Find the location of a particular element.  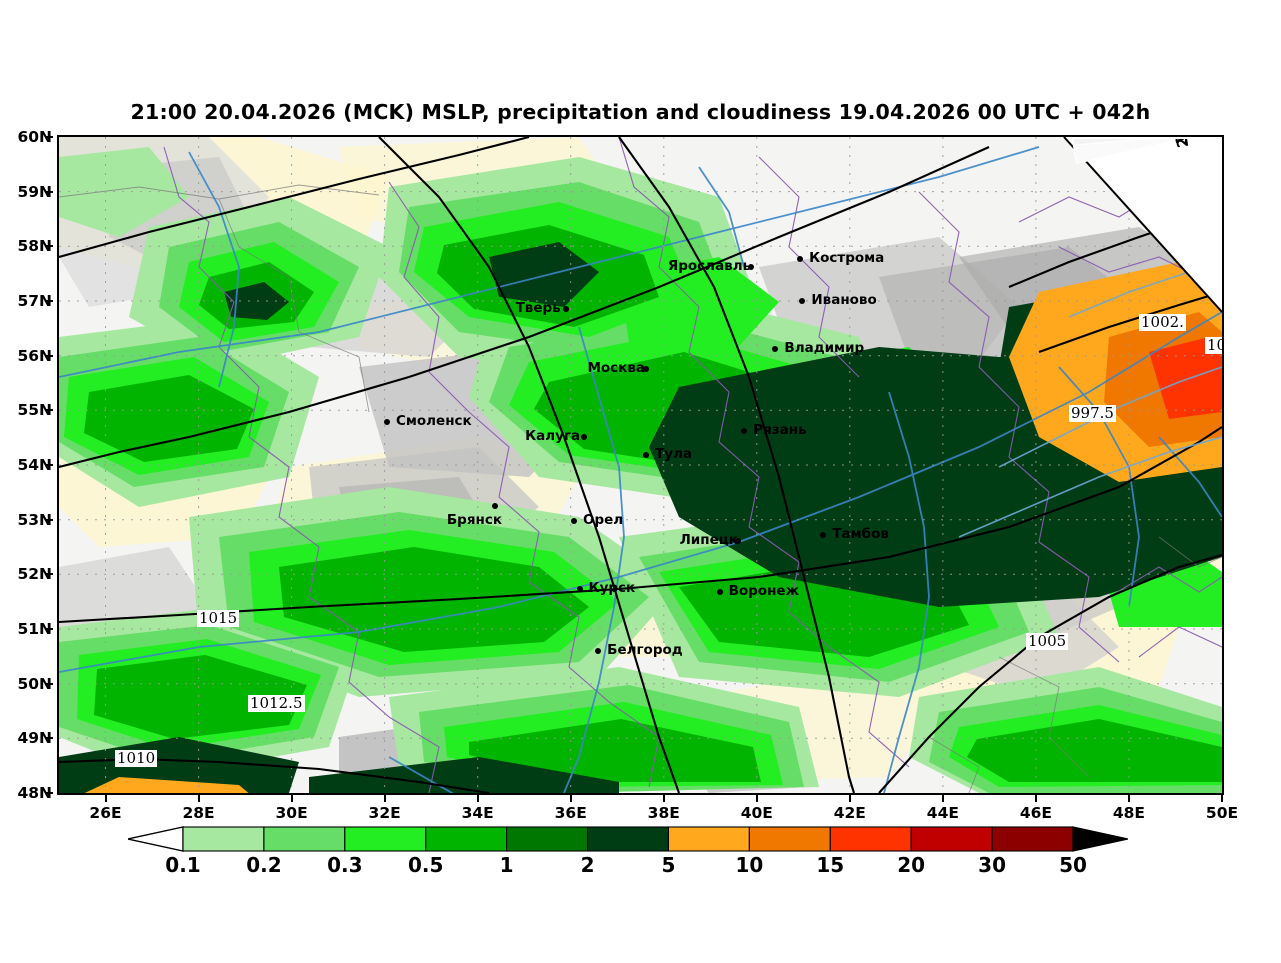

lon-tick-label: 48E is located at coordinates (1129, 813).